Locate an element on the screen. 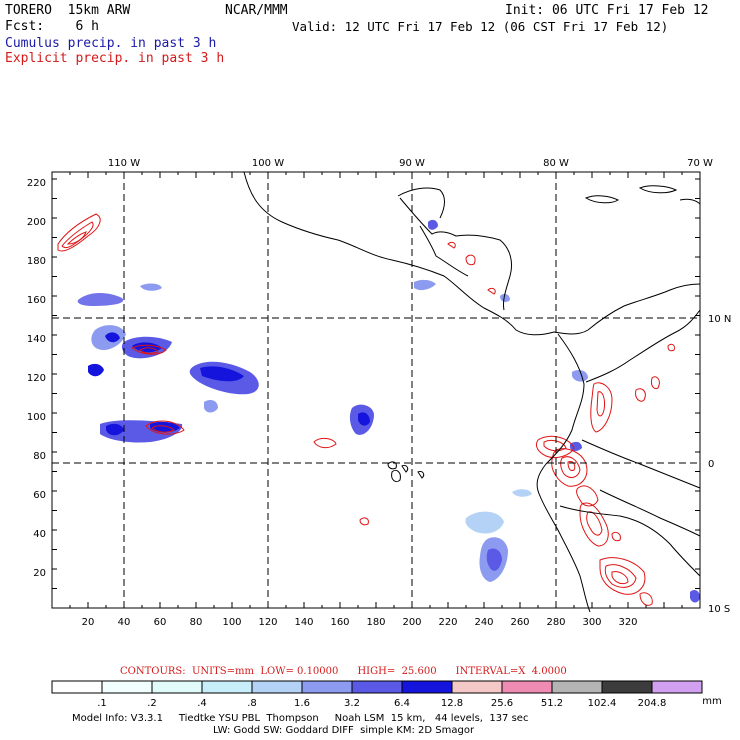 This screenshot has height=740, width=740. lon-label-110w: 110 W is located at coordinates (124, 163).